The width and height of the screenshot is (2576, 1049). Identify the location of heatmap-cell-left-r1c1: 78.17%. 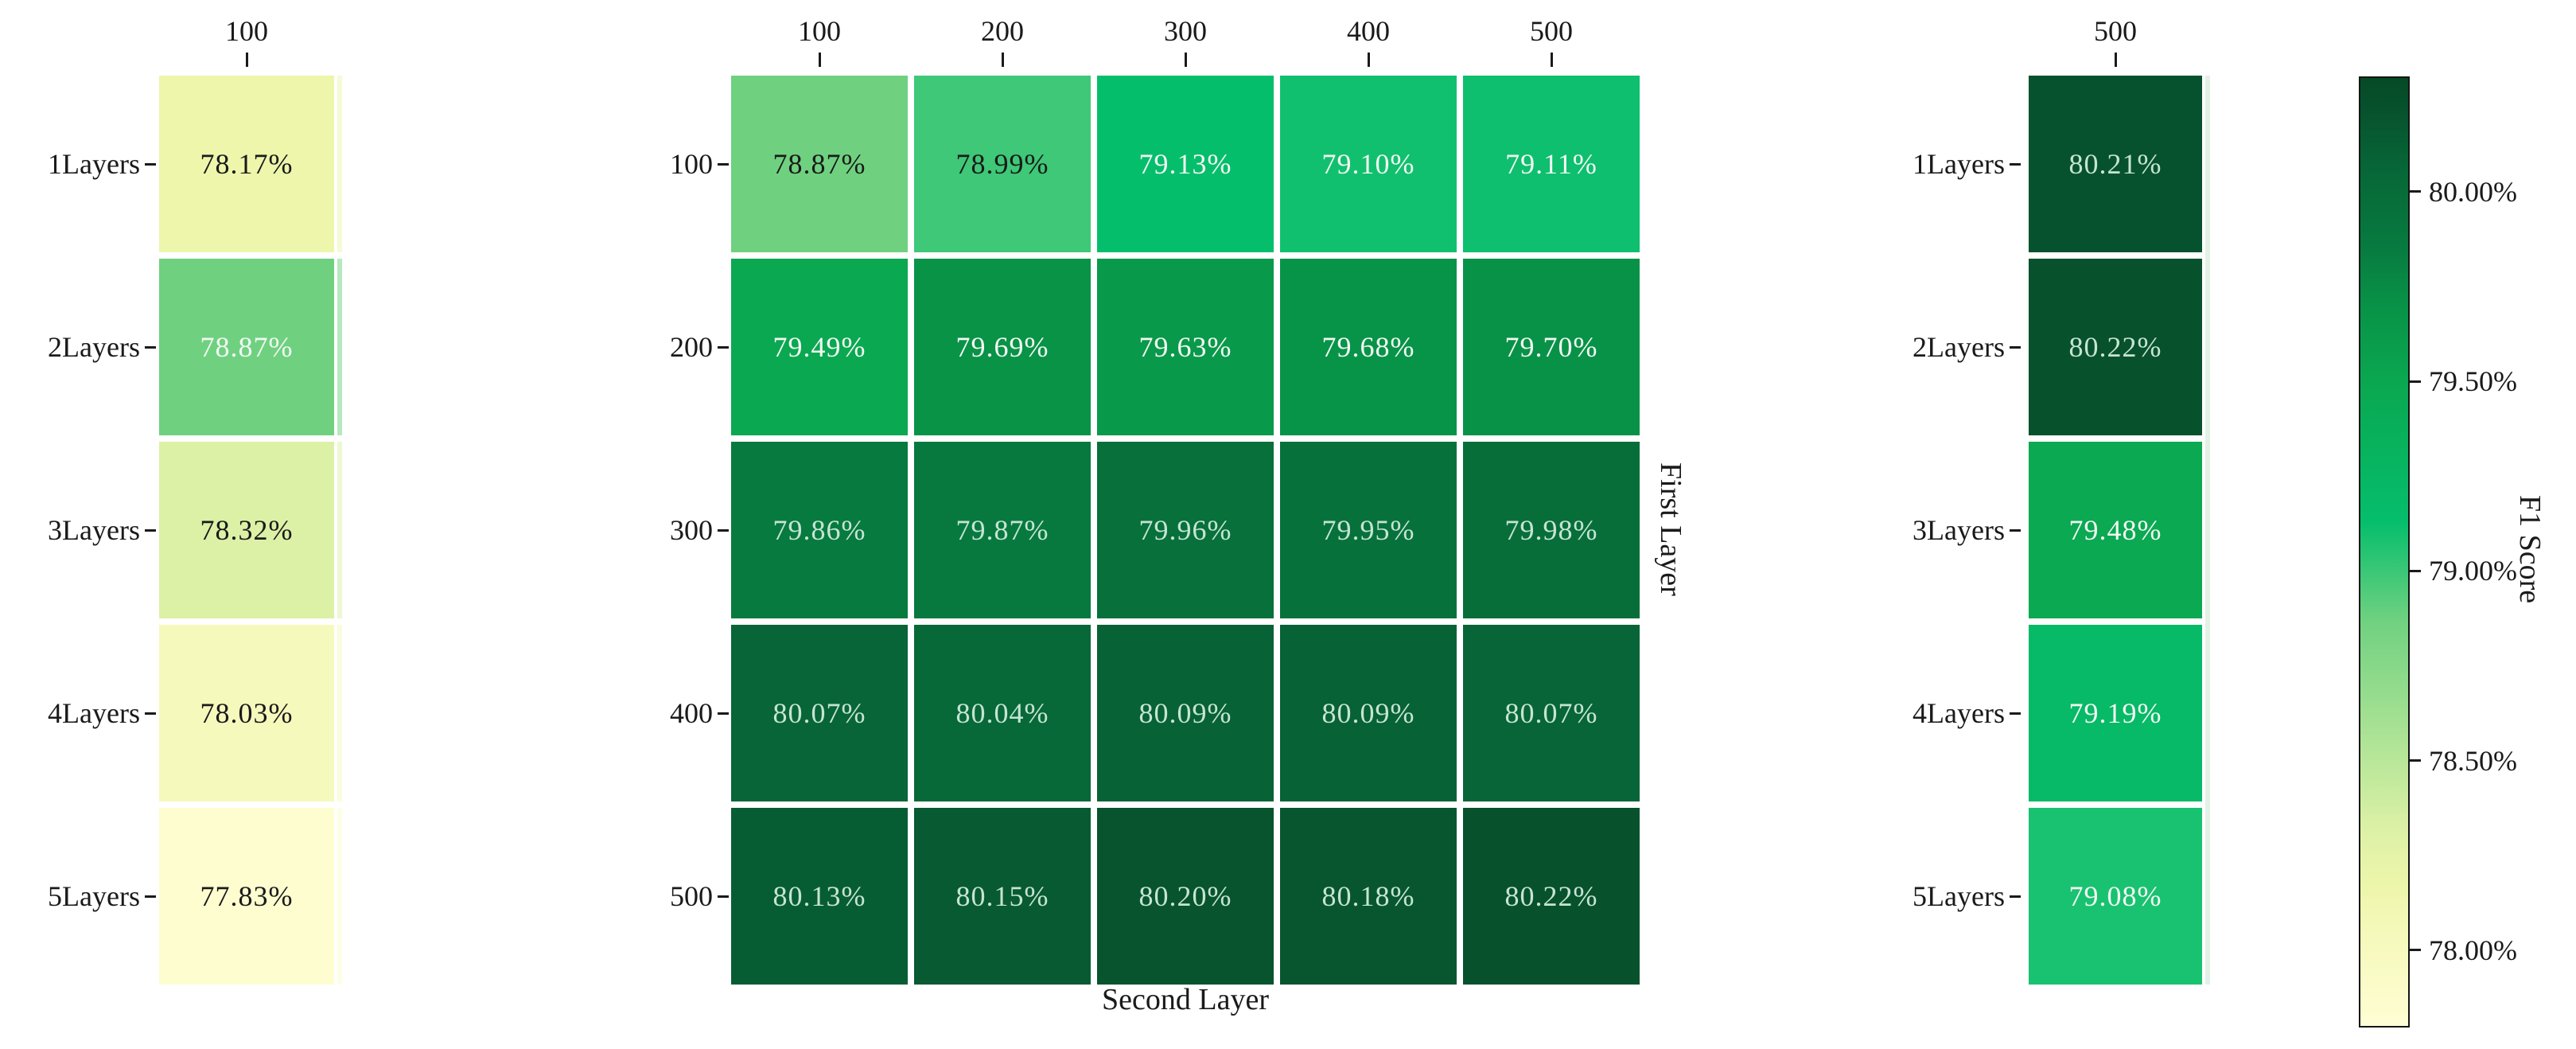
(247, 164).